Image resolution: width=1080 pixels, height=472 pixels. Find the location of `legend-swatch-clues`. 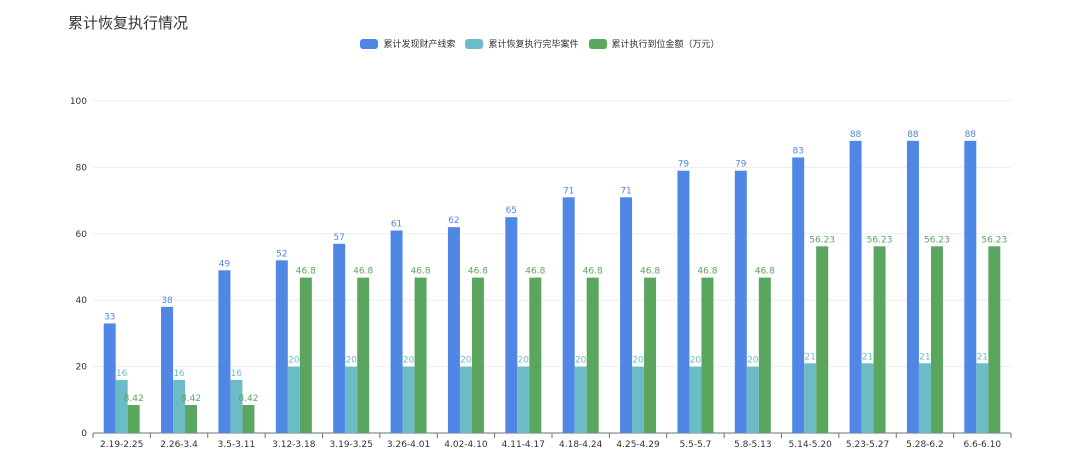

legend-swatch-clues is located at coordinates (369, 43).